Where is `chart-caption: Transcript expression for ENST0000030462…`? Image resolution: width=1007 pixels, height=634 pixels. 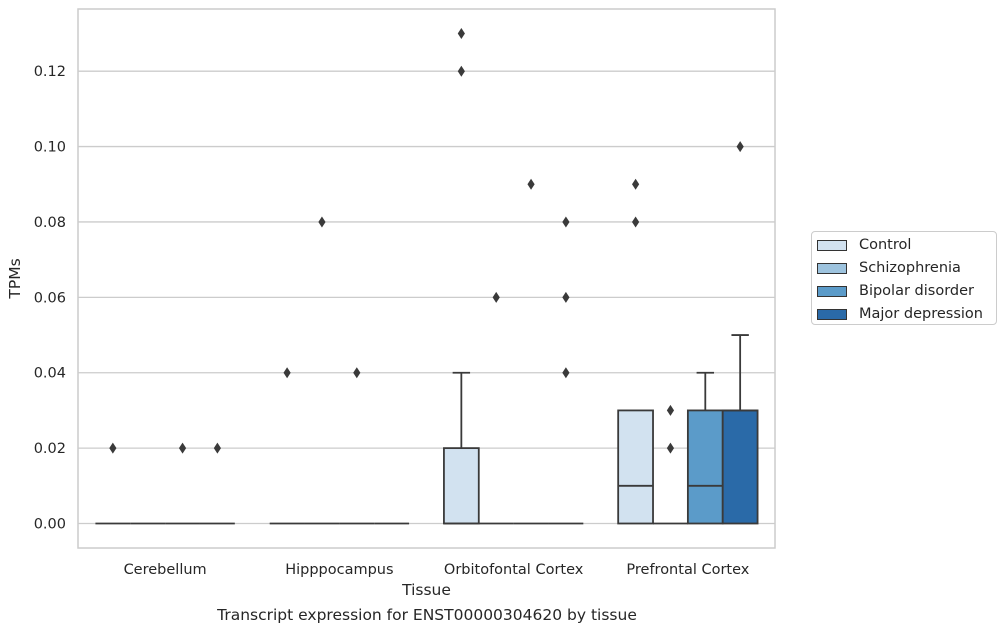 chart-caption: Transcript expression for ENST0000030462… is located at coordinates (427, 615).